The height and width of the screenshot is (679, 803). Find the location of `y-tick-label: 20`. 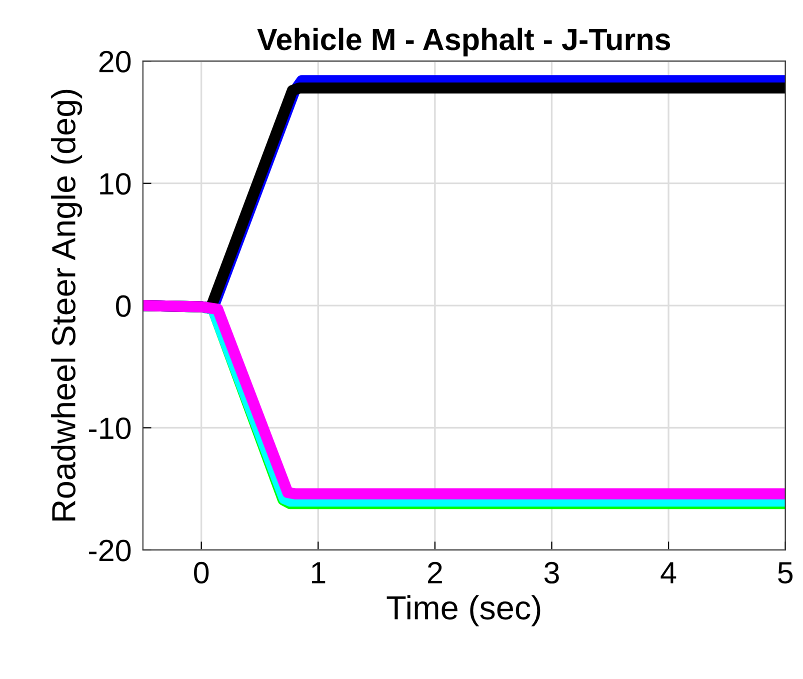

y-tick-label: 20 is located at coordinates (115, 61).